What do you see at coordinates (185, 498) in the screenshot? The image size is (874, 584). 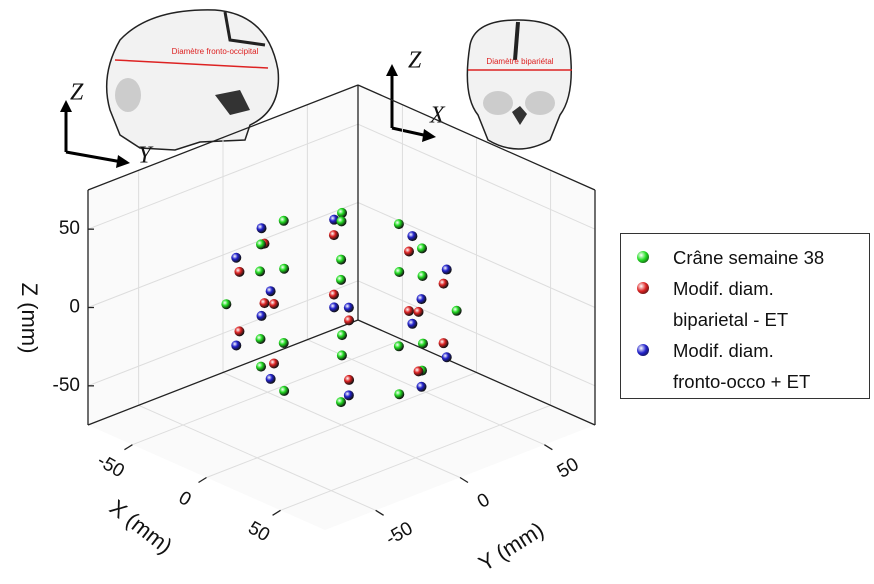 I see `x-tick-label: 0` at bounding box center [185, 498].